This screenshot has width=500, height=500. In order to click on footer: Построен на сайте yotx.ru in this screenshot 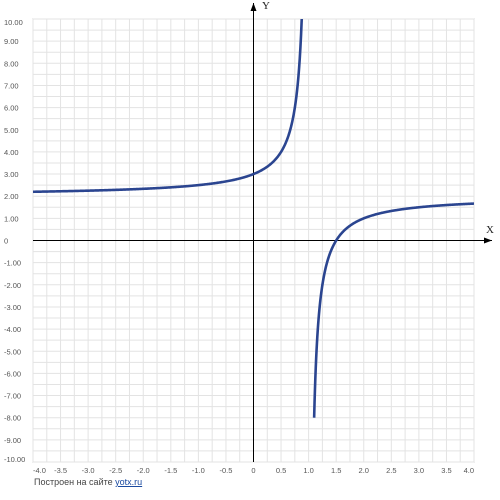, I will do `click(88, 482)`.